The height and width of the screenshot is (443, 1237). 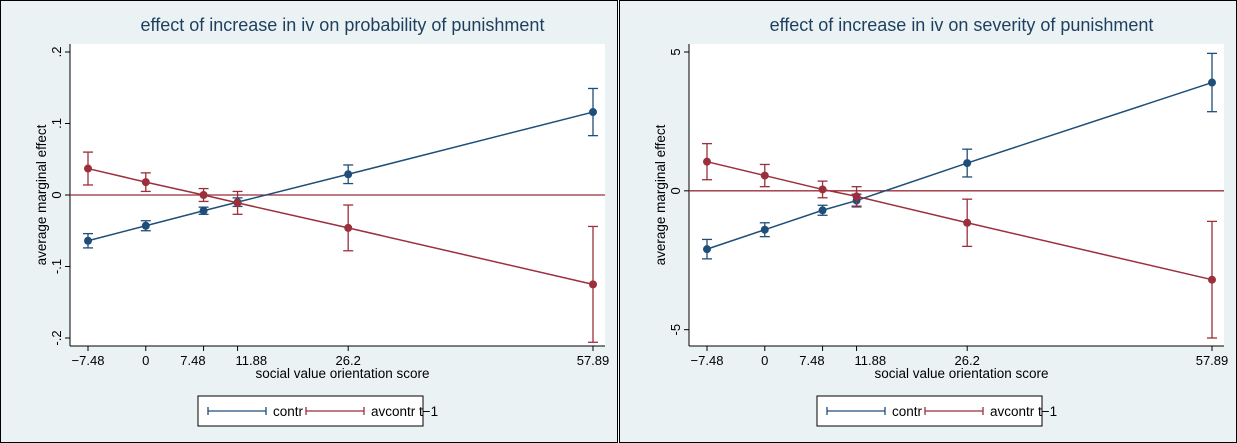 I want to click on y-tick-label: -5, so click(x=675, y=330).